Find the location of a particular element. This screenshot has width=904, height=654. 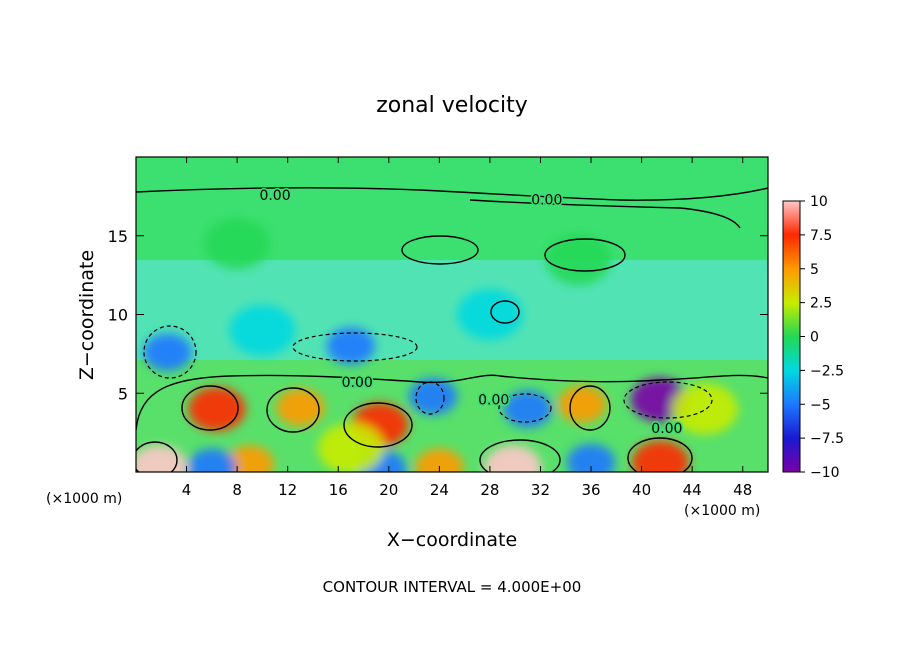

contour-lines-negative is located at coordinates (428, 374).